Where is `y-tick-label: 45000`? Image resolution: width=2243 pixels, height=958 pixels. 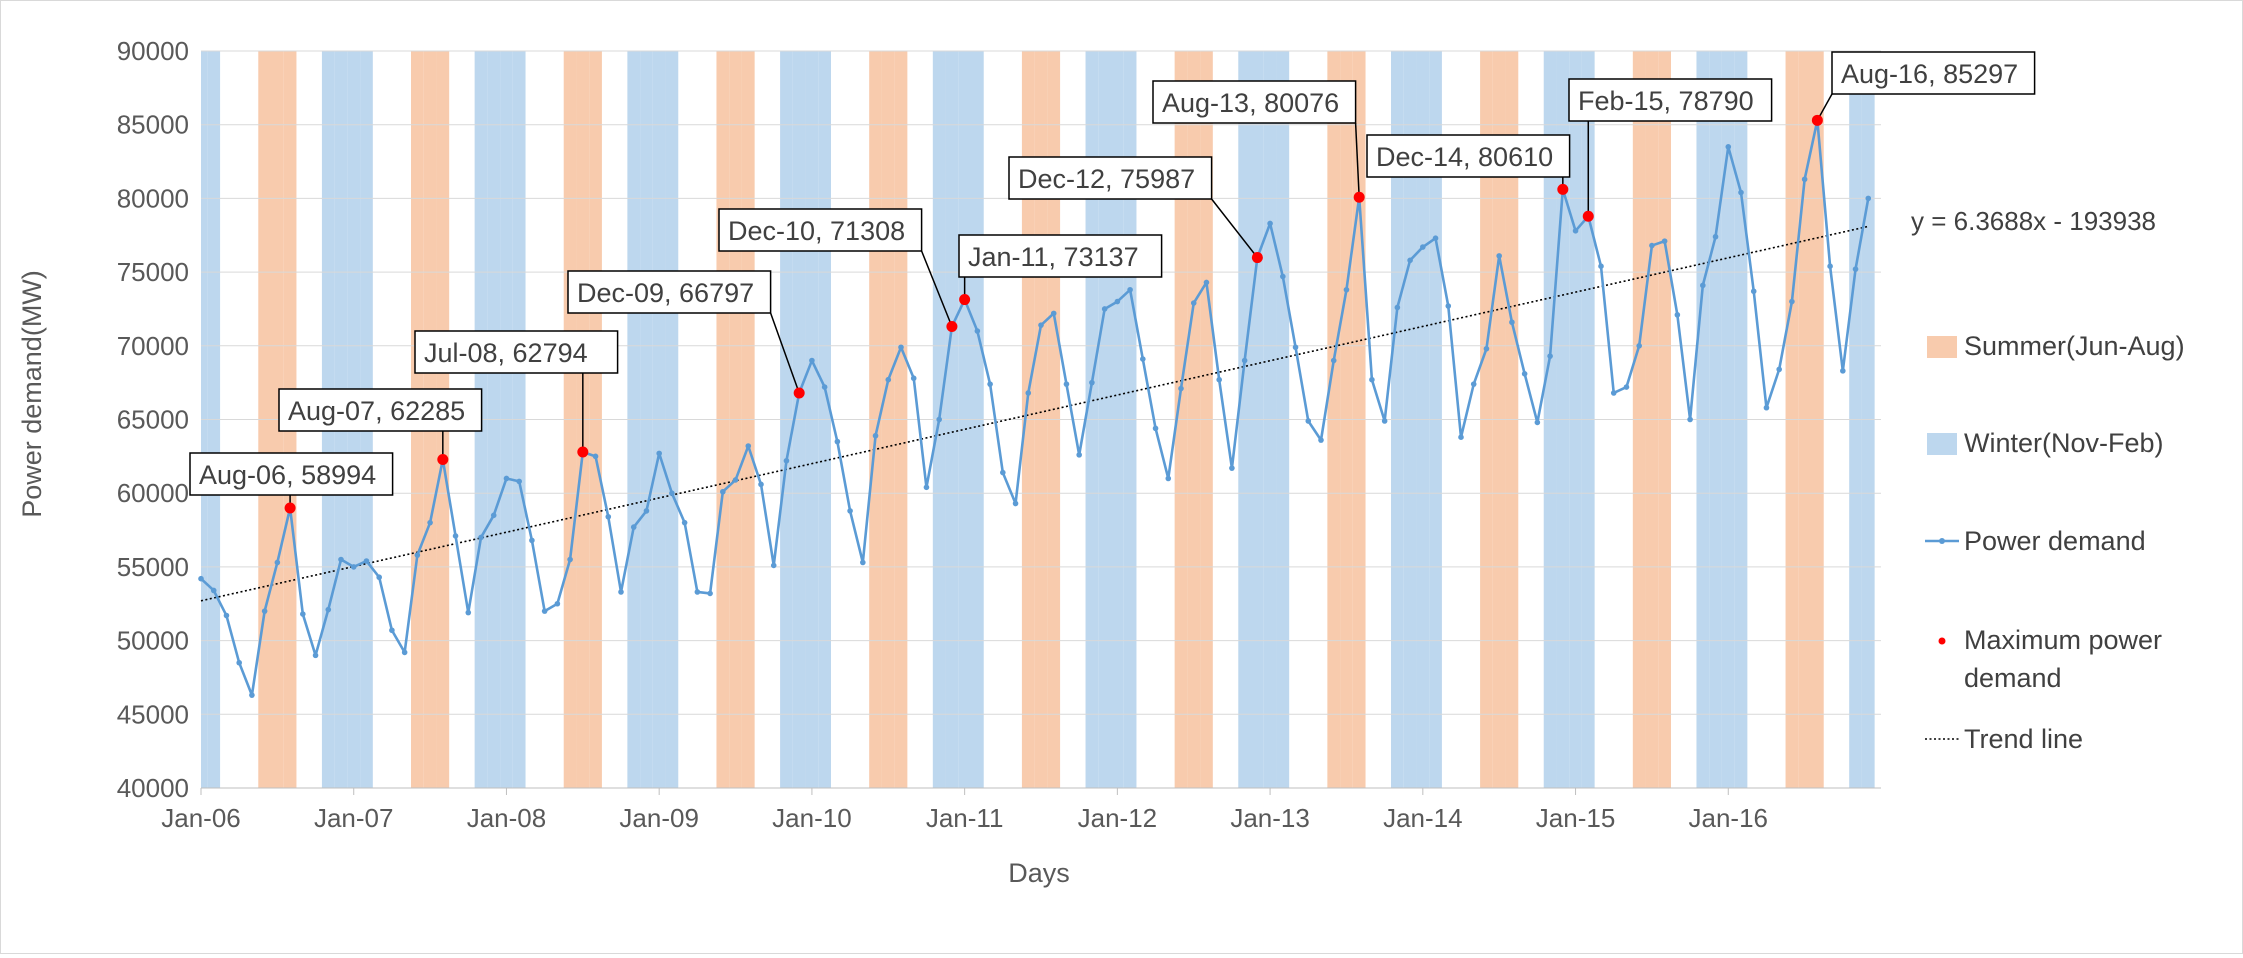 y-tick-label: 45000 is located at coordinates (153, 714).